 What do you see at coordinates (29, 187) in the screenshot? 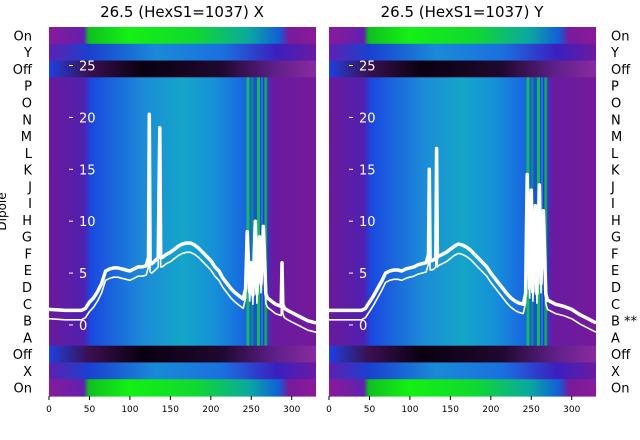
I see `row-label: J` at bounding box center [29, 187].